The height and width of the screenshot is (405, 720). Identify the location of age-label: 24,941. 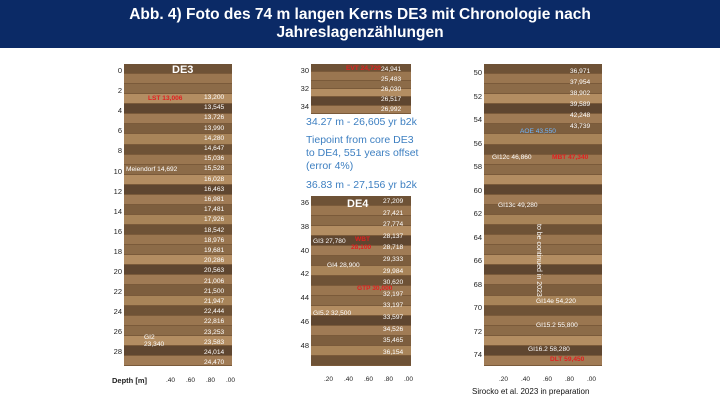
(391, 69).